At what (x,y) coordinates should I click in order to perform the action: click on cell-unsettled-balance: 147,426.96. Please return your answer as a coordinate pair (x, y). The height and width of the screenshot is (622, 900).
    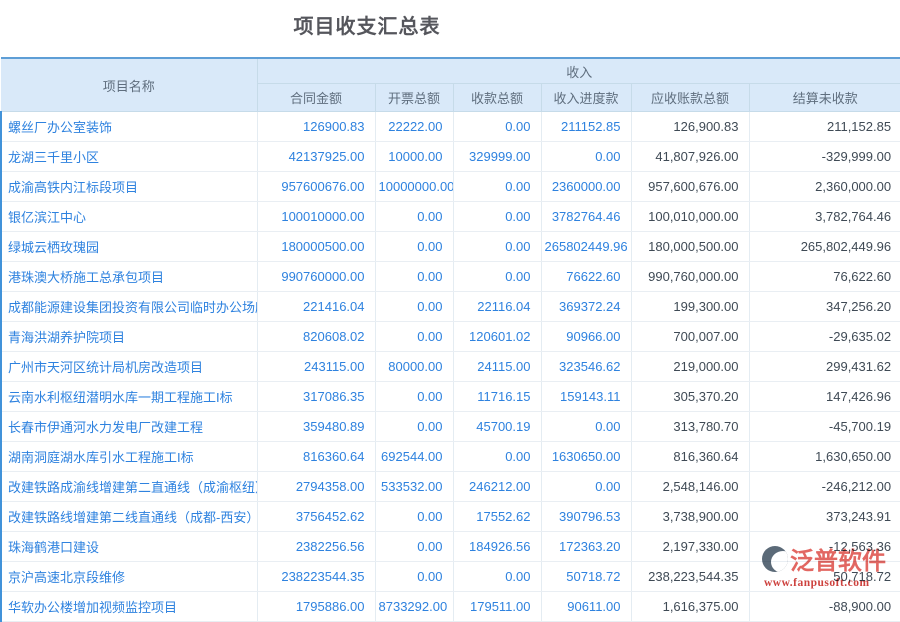
    Looking at the image, I should click on (824, 396).